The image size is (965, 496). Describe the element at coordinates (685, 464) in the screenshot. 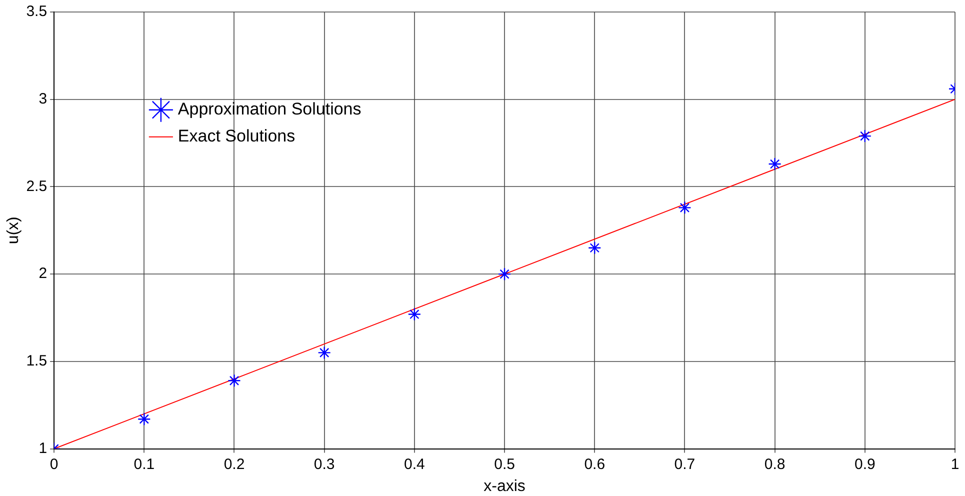

I see `x-tick-label: 0.7` at that location.